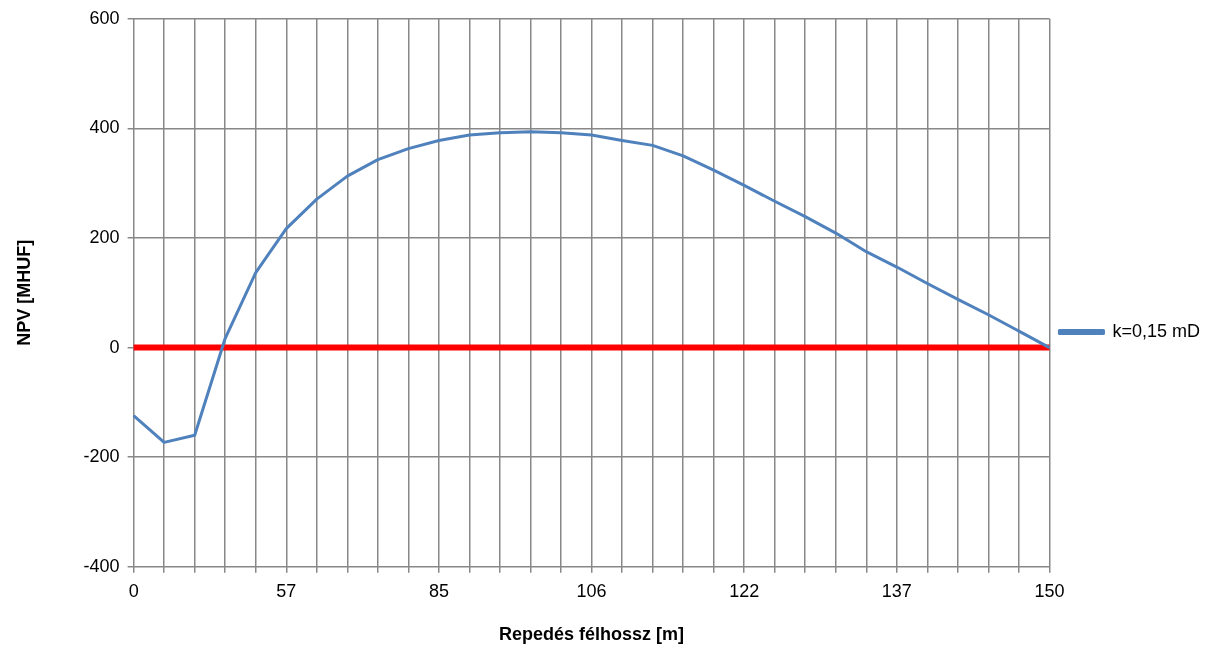 The height and width of the screenshot is (658, 1220). I want to click on y-tick-label: 200, so click(104, 236).